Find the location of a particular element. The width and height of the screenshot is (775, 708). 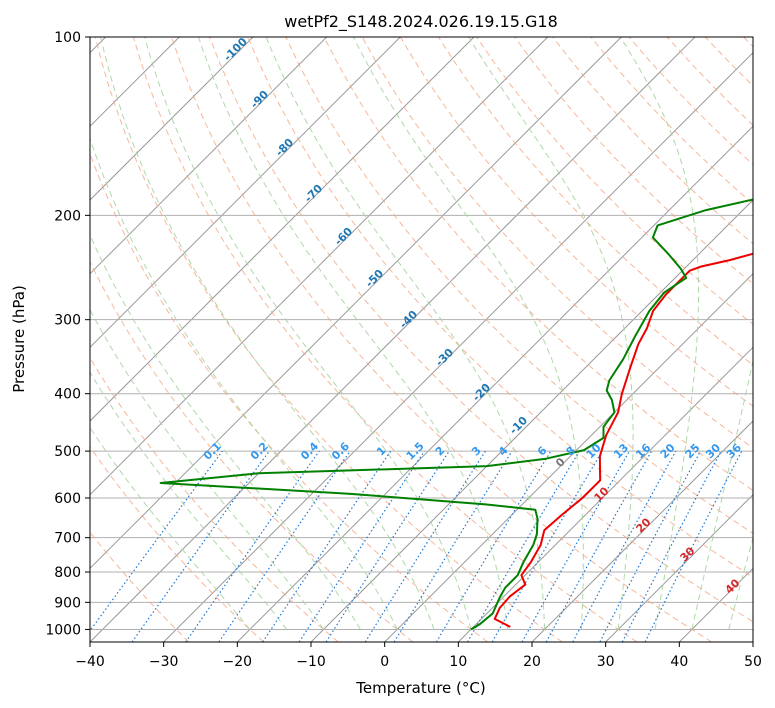

y-tick-label: 300 is located at coordinates (67, 321).